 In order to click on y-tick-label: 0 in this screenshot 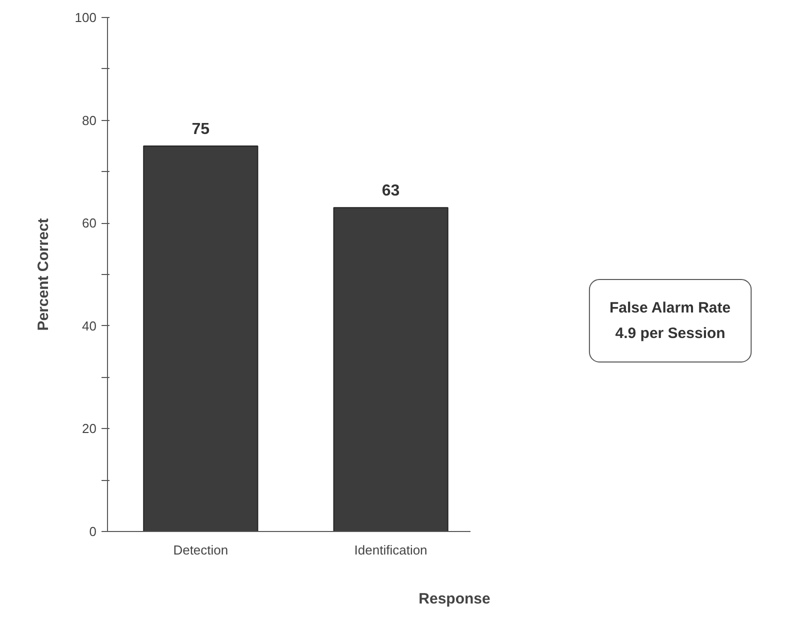, I will do `click(93, 531)`.